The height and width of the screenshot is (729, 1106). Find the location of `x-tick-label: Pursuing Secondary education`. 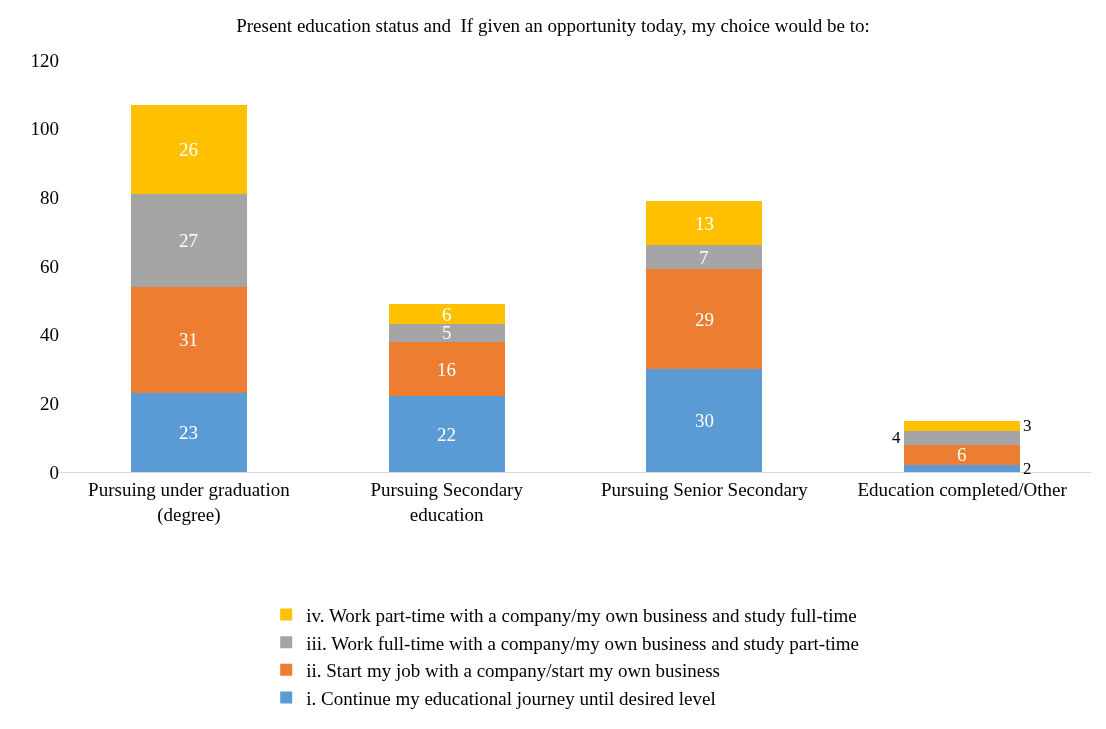

x-tick-label: Pursuing Secondary education is located at coordinates (447, 501).